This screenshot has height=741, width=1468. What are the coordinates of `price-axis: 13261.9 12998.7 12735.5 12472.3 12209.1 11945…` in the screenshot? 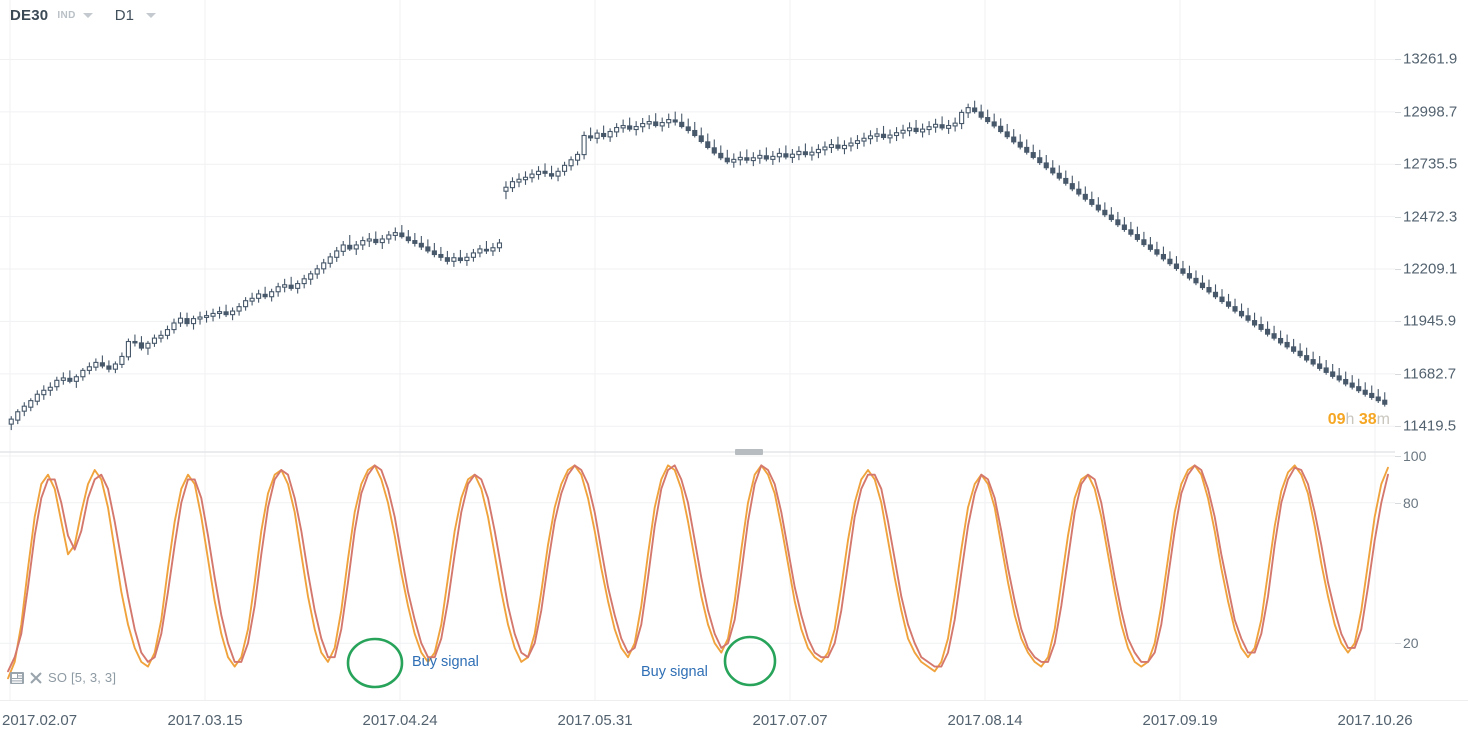 It's located at (1431, 226).